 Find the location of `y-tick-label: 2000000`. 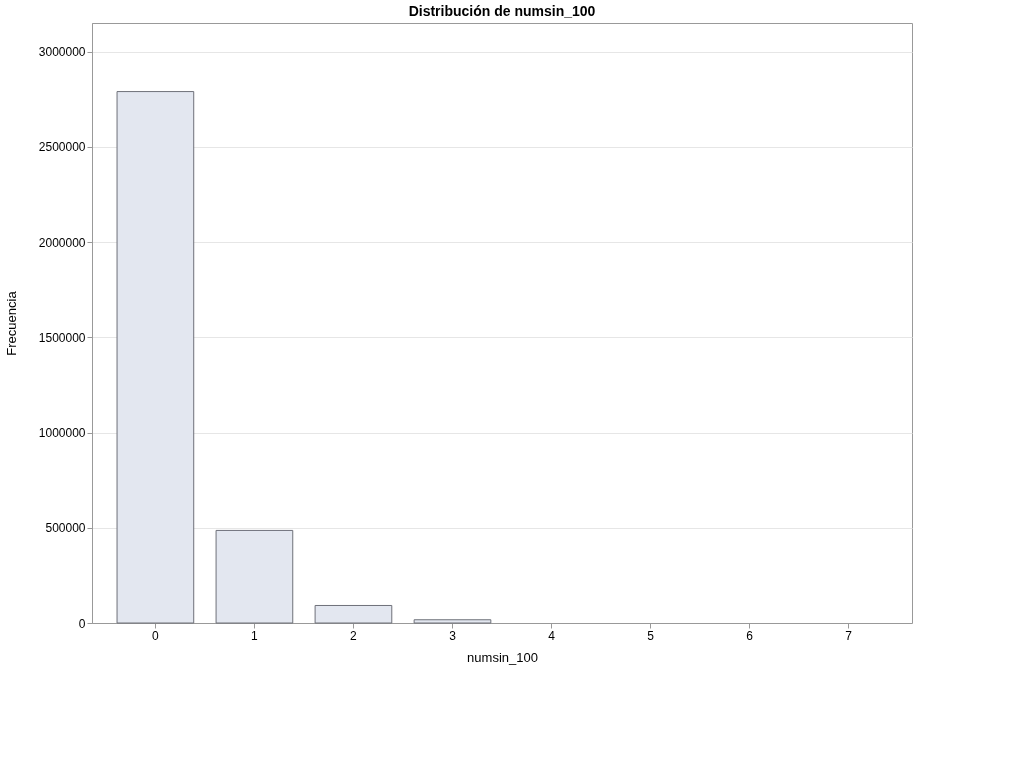

y-tick-label: 2000000 is located at coordinates (62, 242).